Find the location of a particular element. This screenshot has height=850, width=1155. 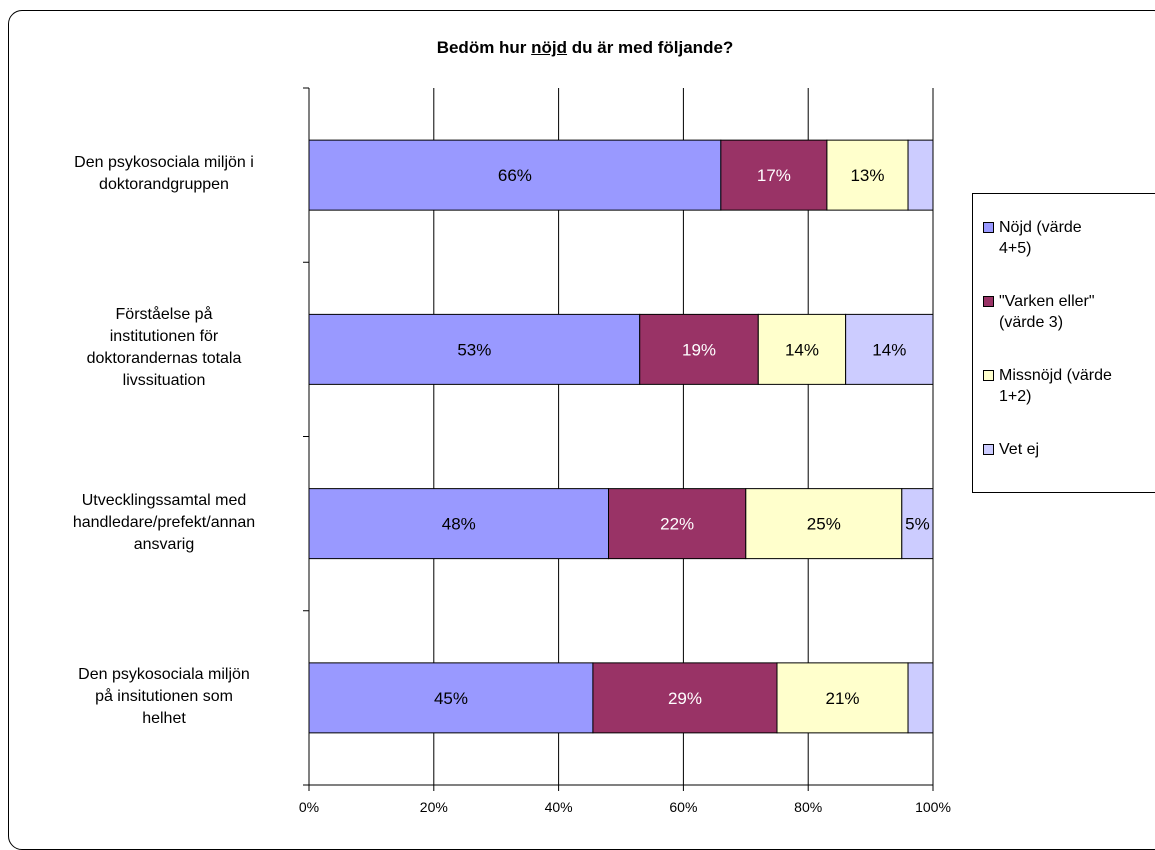

data-label-s1-c1: 19% is located at coordinates (699, 349).